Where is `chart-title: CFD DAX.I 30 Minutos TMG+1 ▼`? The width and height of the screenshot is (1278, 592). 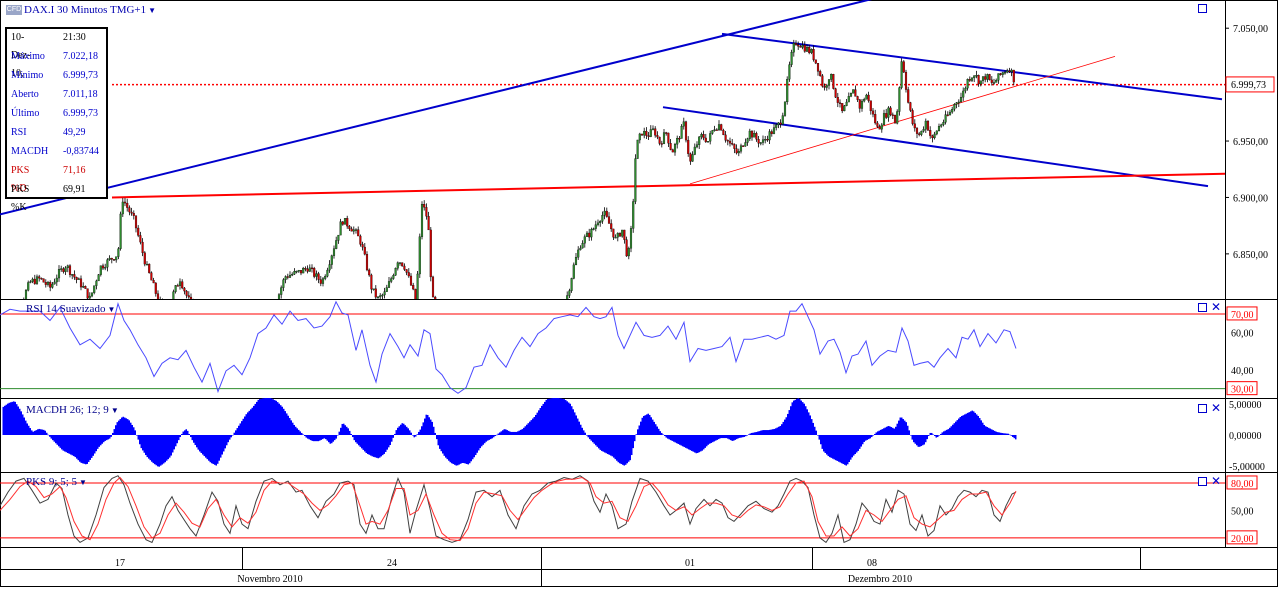
chart-title: CFD DAX.I 30 Minutos TMG+1 ▼ is located at coordinates (81, 10).